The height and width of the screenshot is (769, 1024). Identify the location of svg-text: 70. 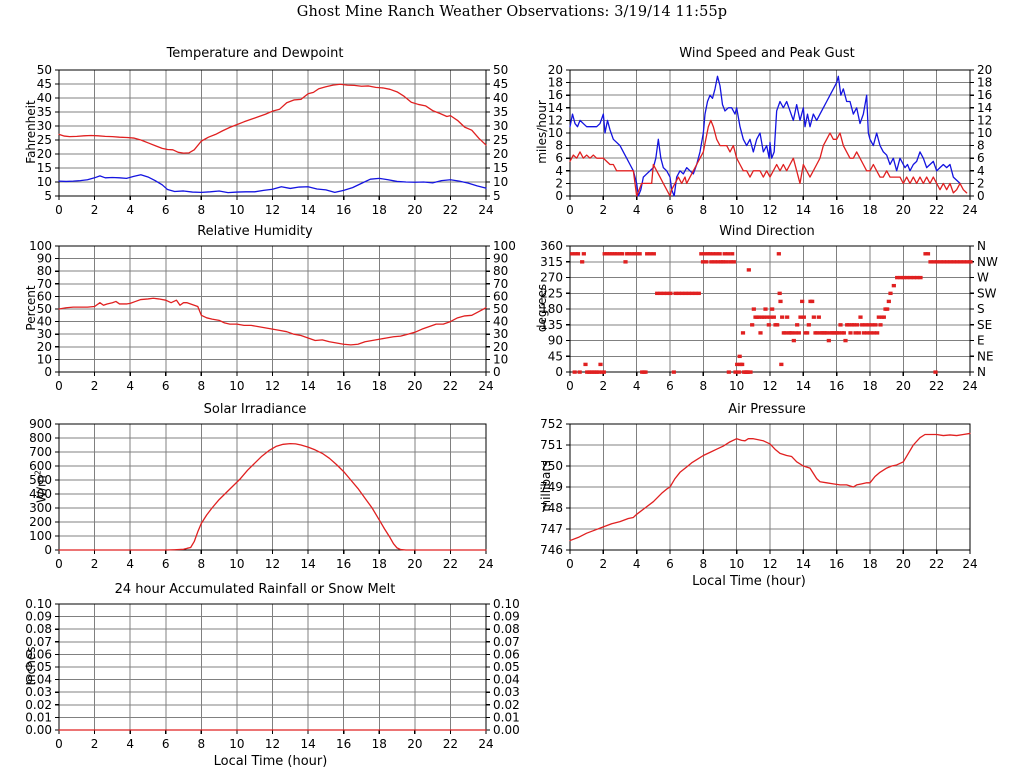
(500, 284).